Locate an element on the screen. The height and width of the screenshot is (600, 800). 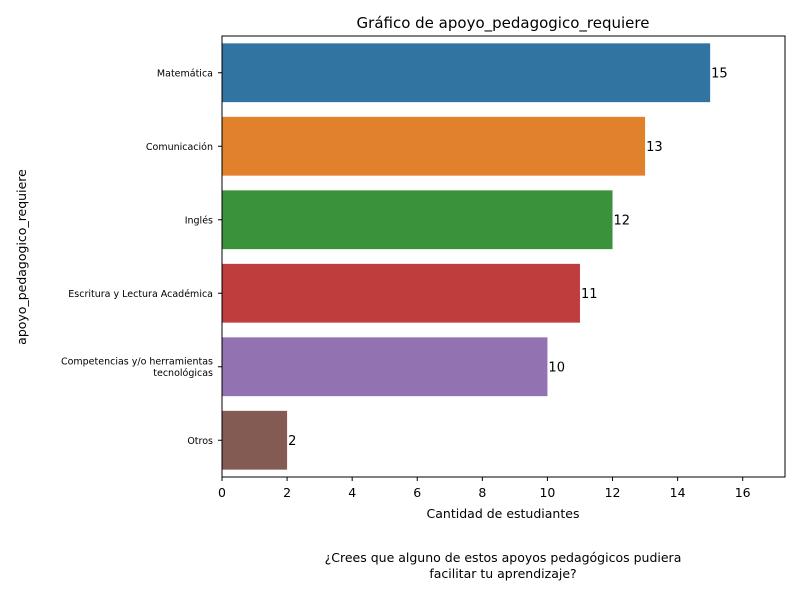
bar-data-label: 12 is located at coordinates (622, 220).